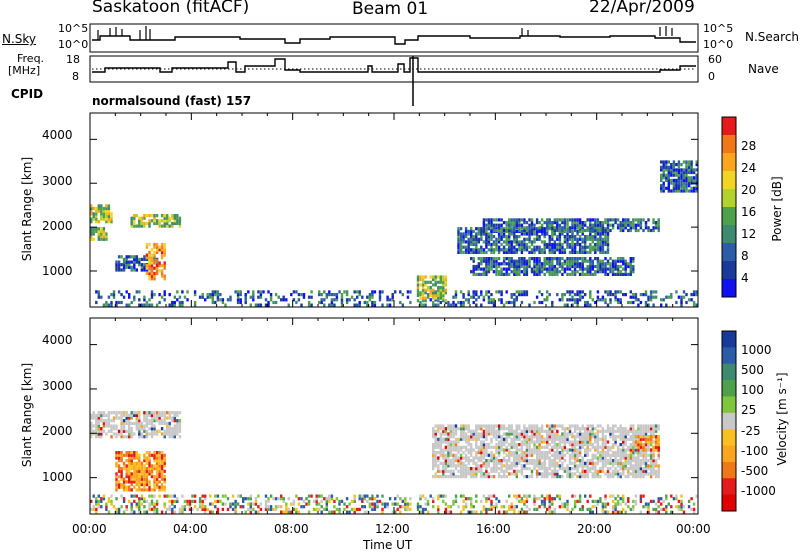  Describe the element at coordinates (75, 76) in the screenshot. I see `freq-tick-low: 8` at that location.